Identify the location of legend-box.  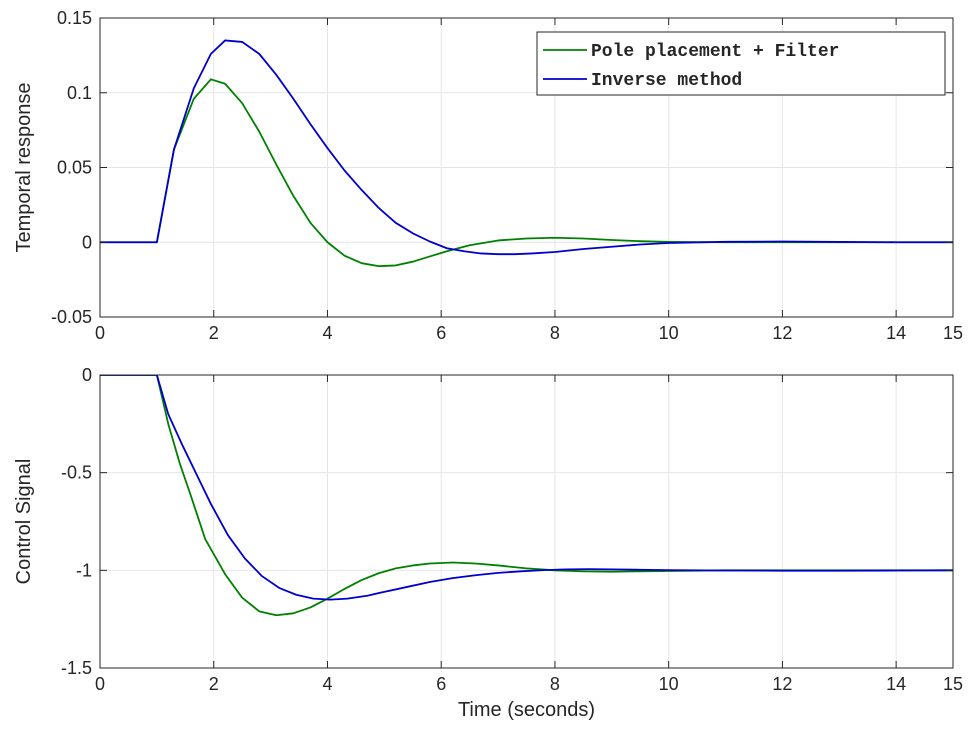
(741, 63).